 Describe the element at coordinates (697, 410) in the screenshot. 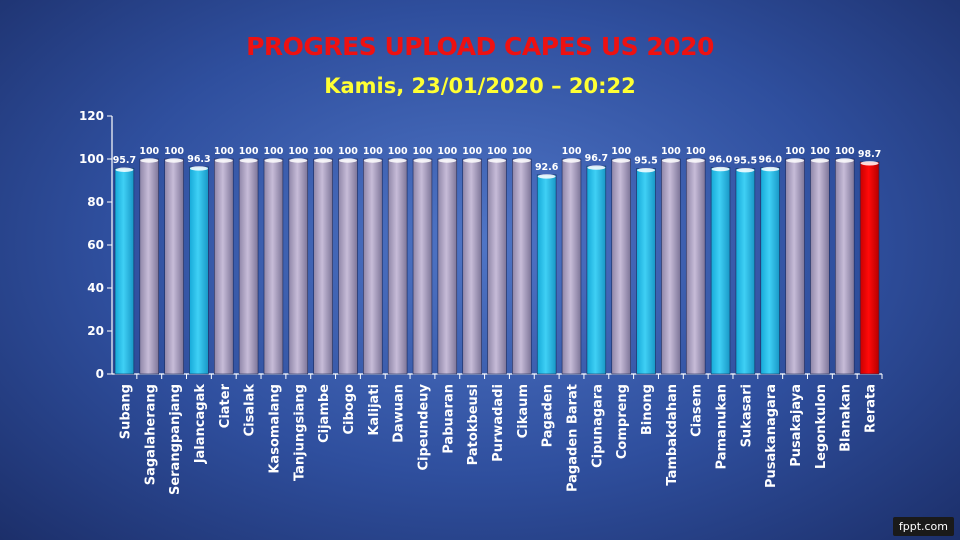

I see `category-label: Ciasem` at that location.